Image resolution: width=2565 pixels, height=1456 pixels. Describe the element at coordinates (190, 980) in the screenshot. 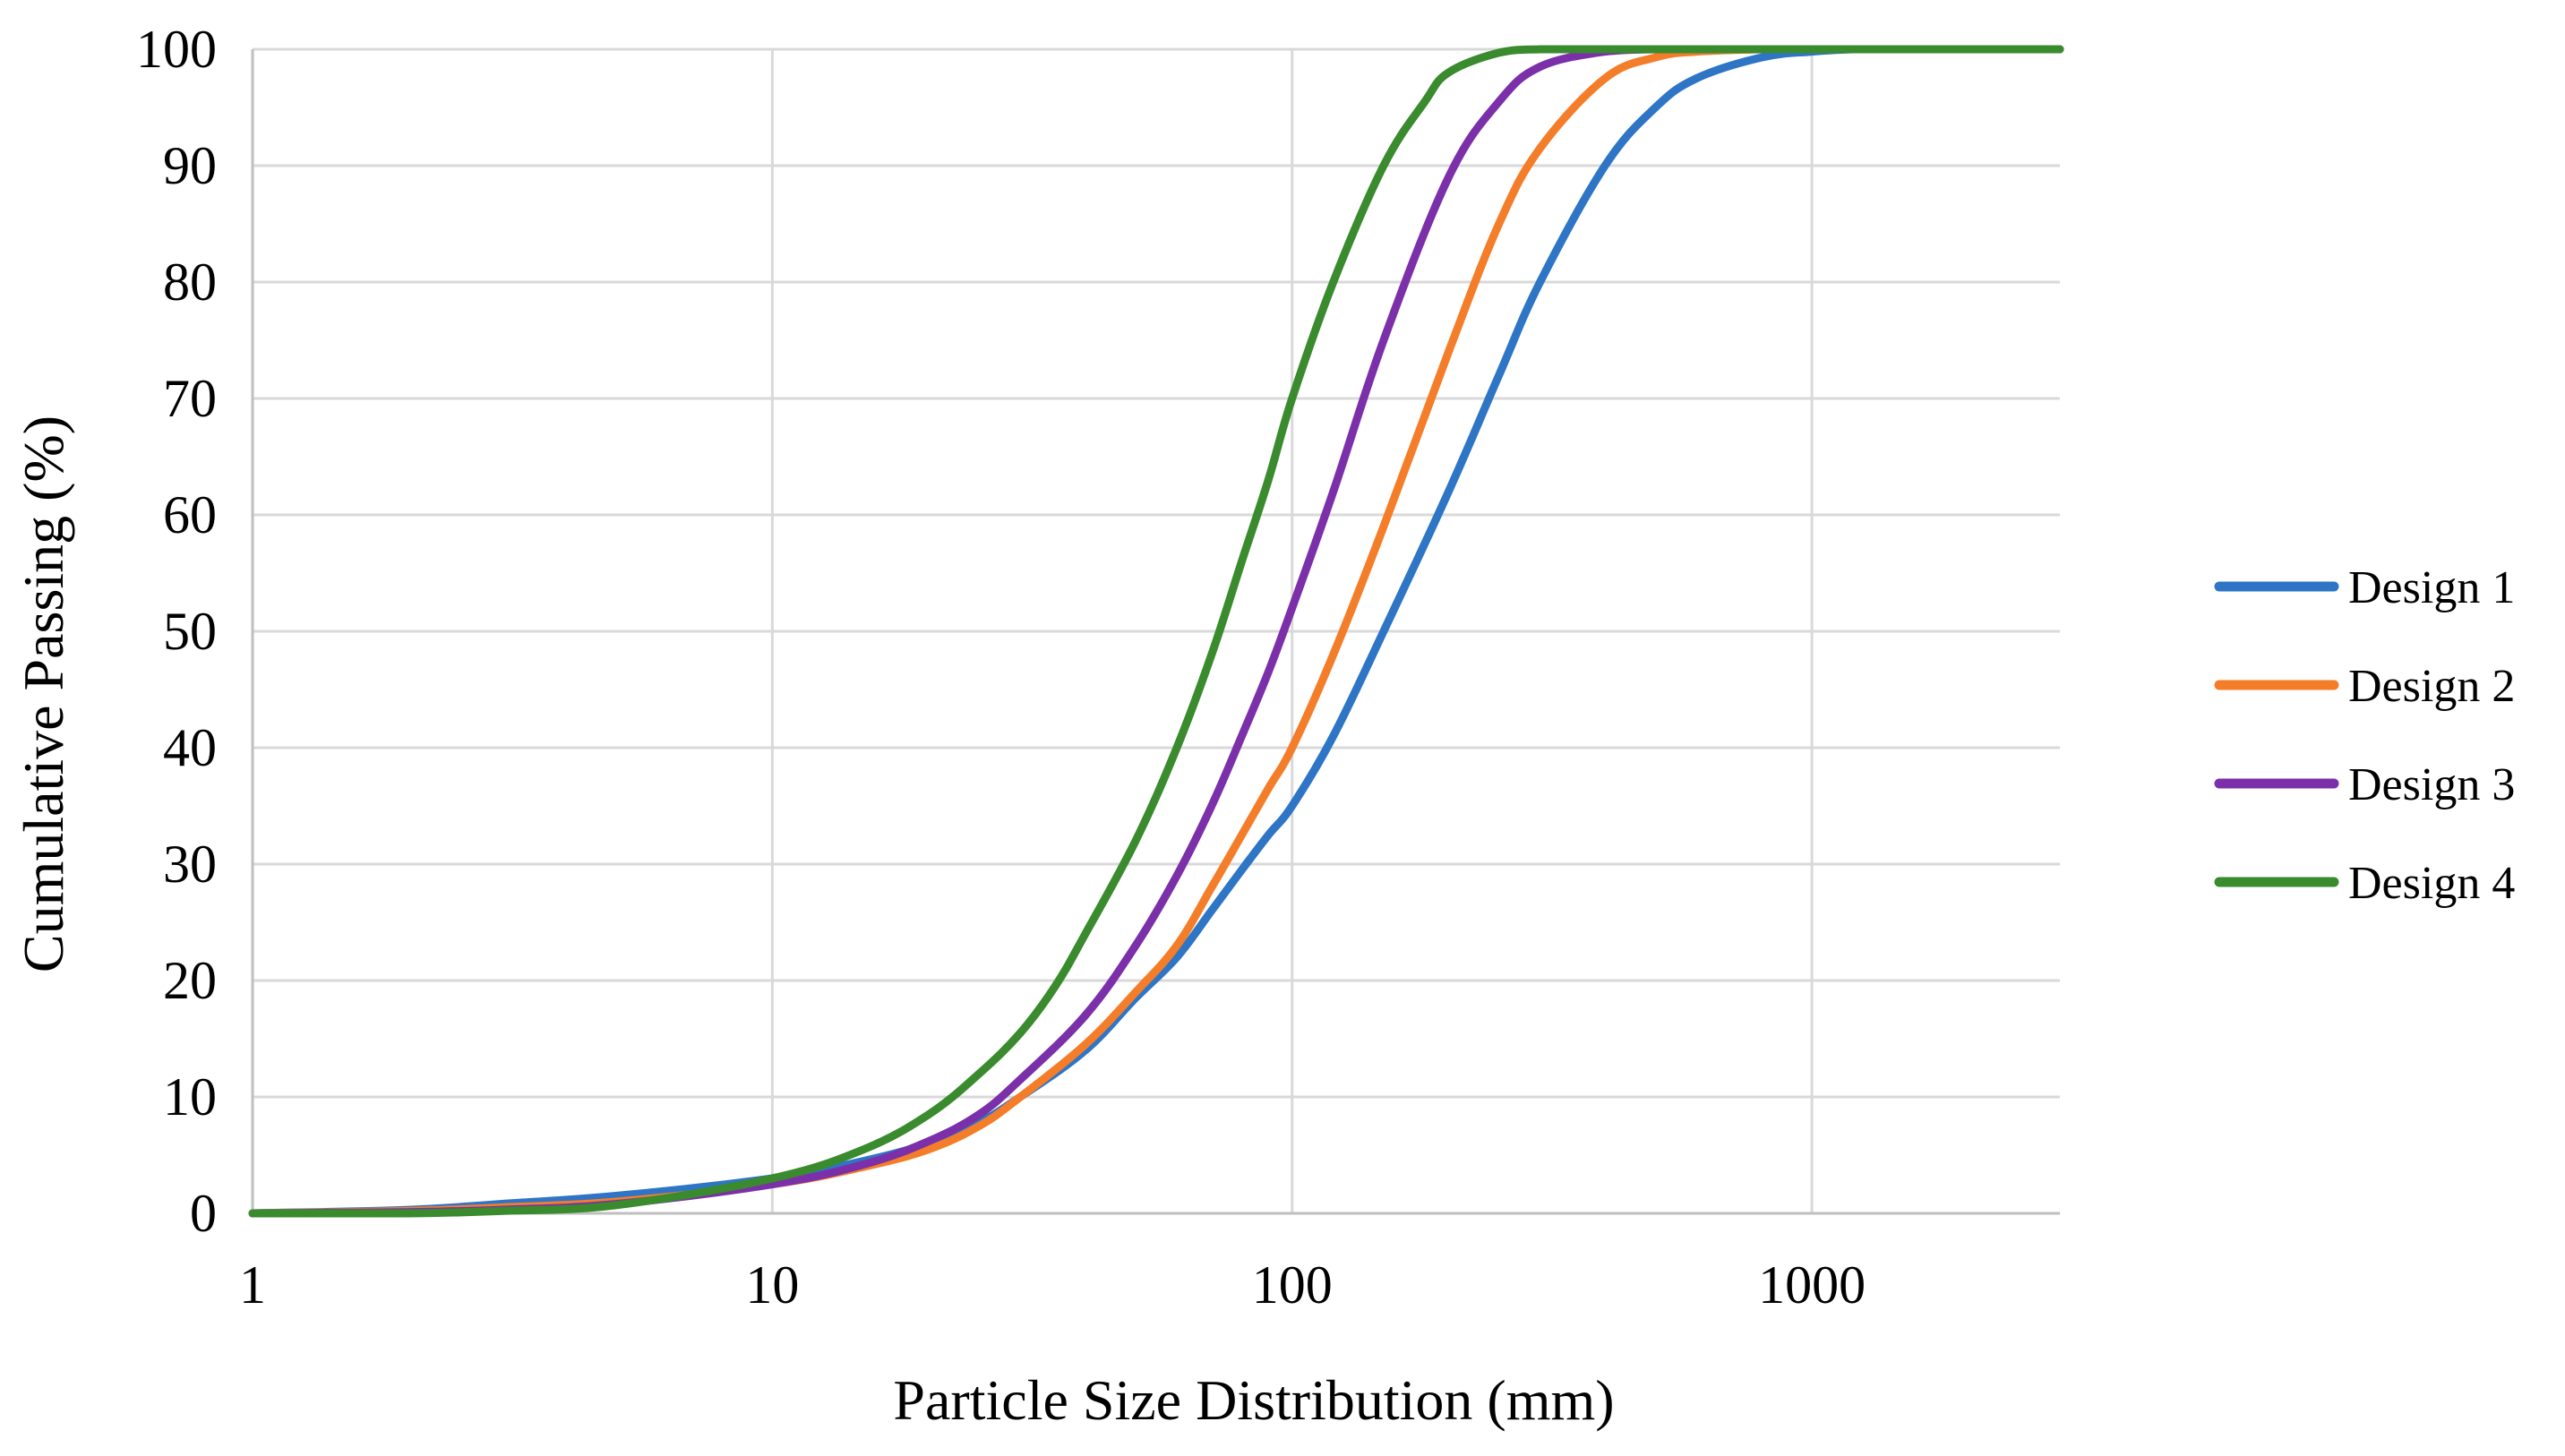

I see `y-tick-label: 20` at that location.